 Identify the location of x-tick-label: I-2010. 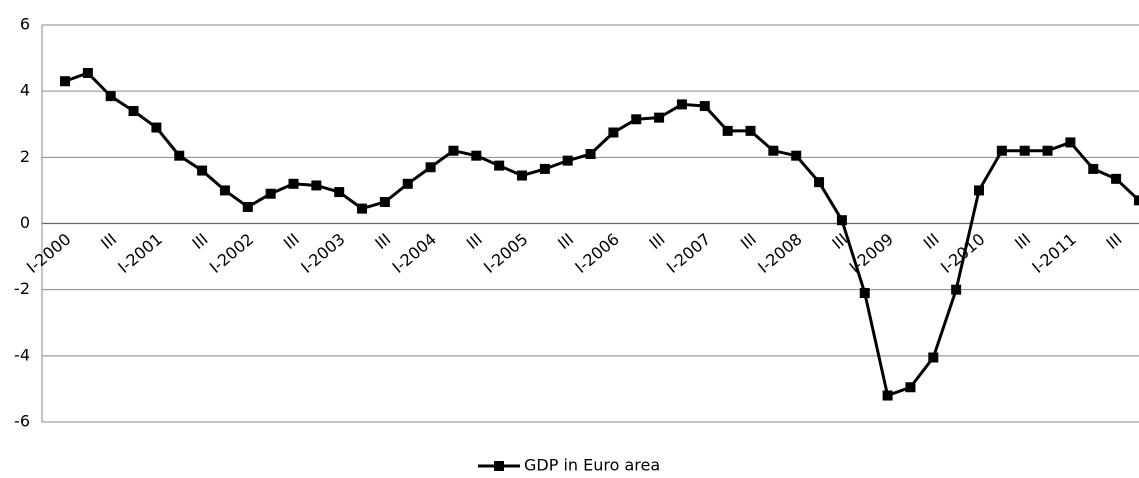
(962, 252).